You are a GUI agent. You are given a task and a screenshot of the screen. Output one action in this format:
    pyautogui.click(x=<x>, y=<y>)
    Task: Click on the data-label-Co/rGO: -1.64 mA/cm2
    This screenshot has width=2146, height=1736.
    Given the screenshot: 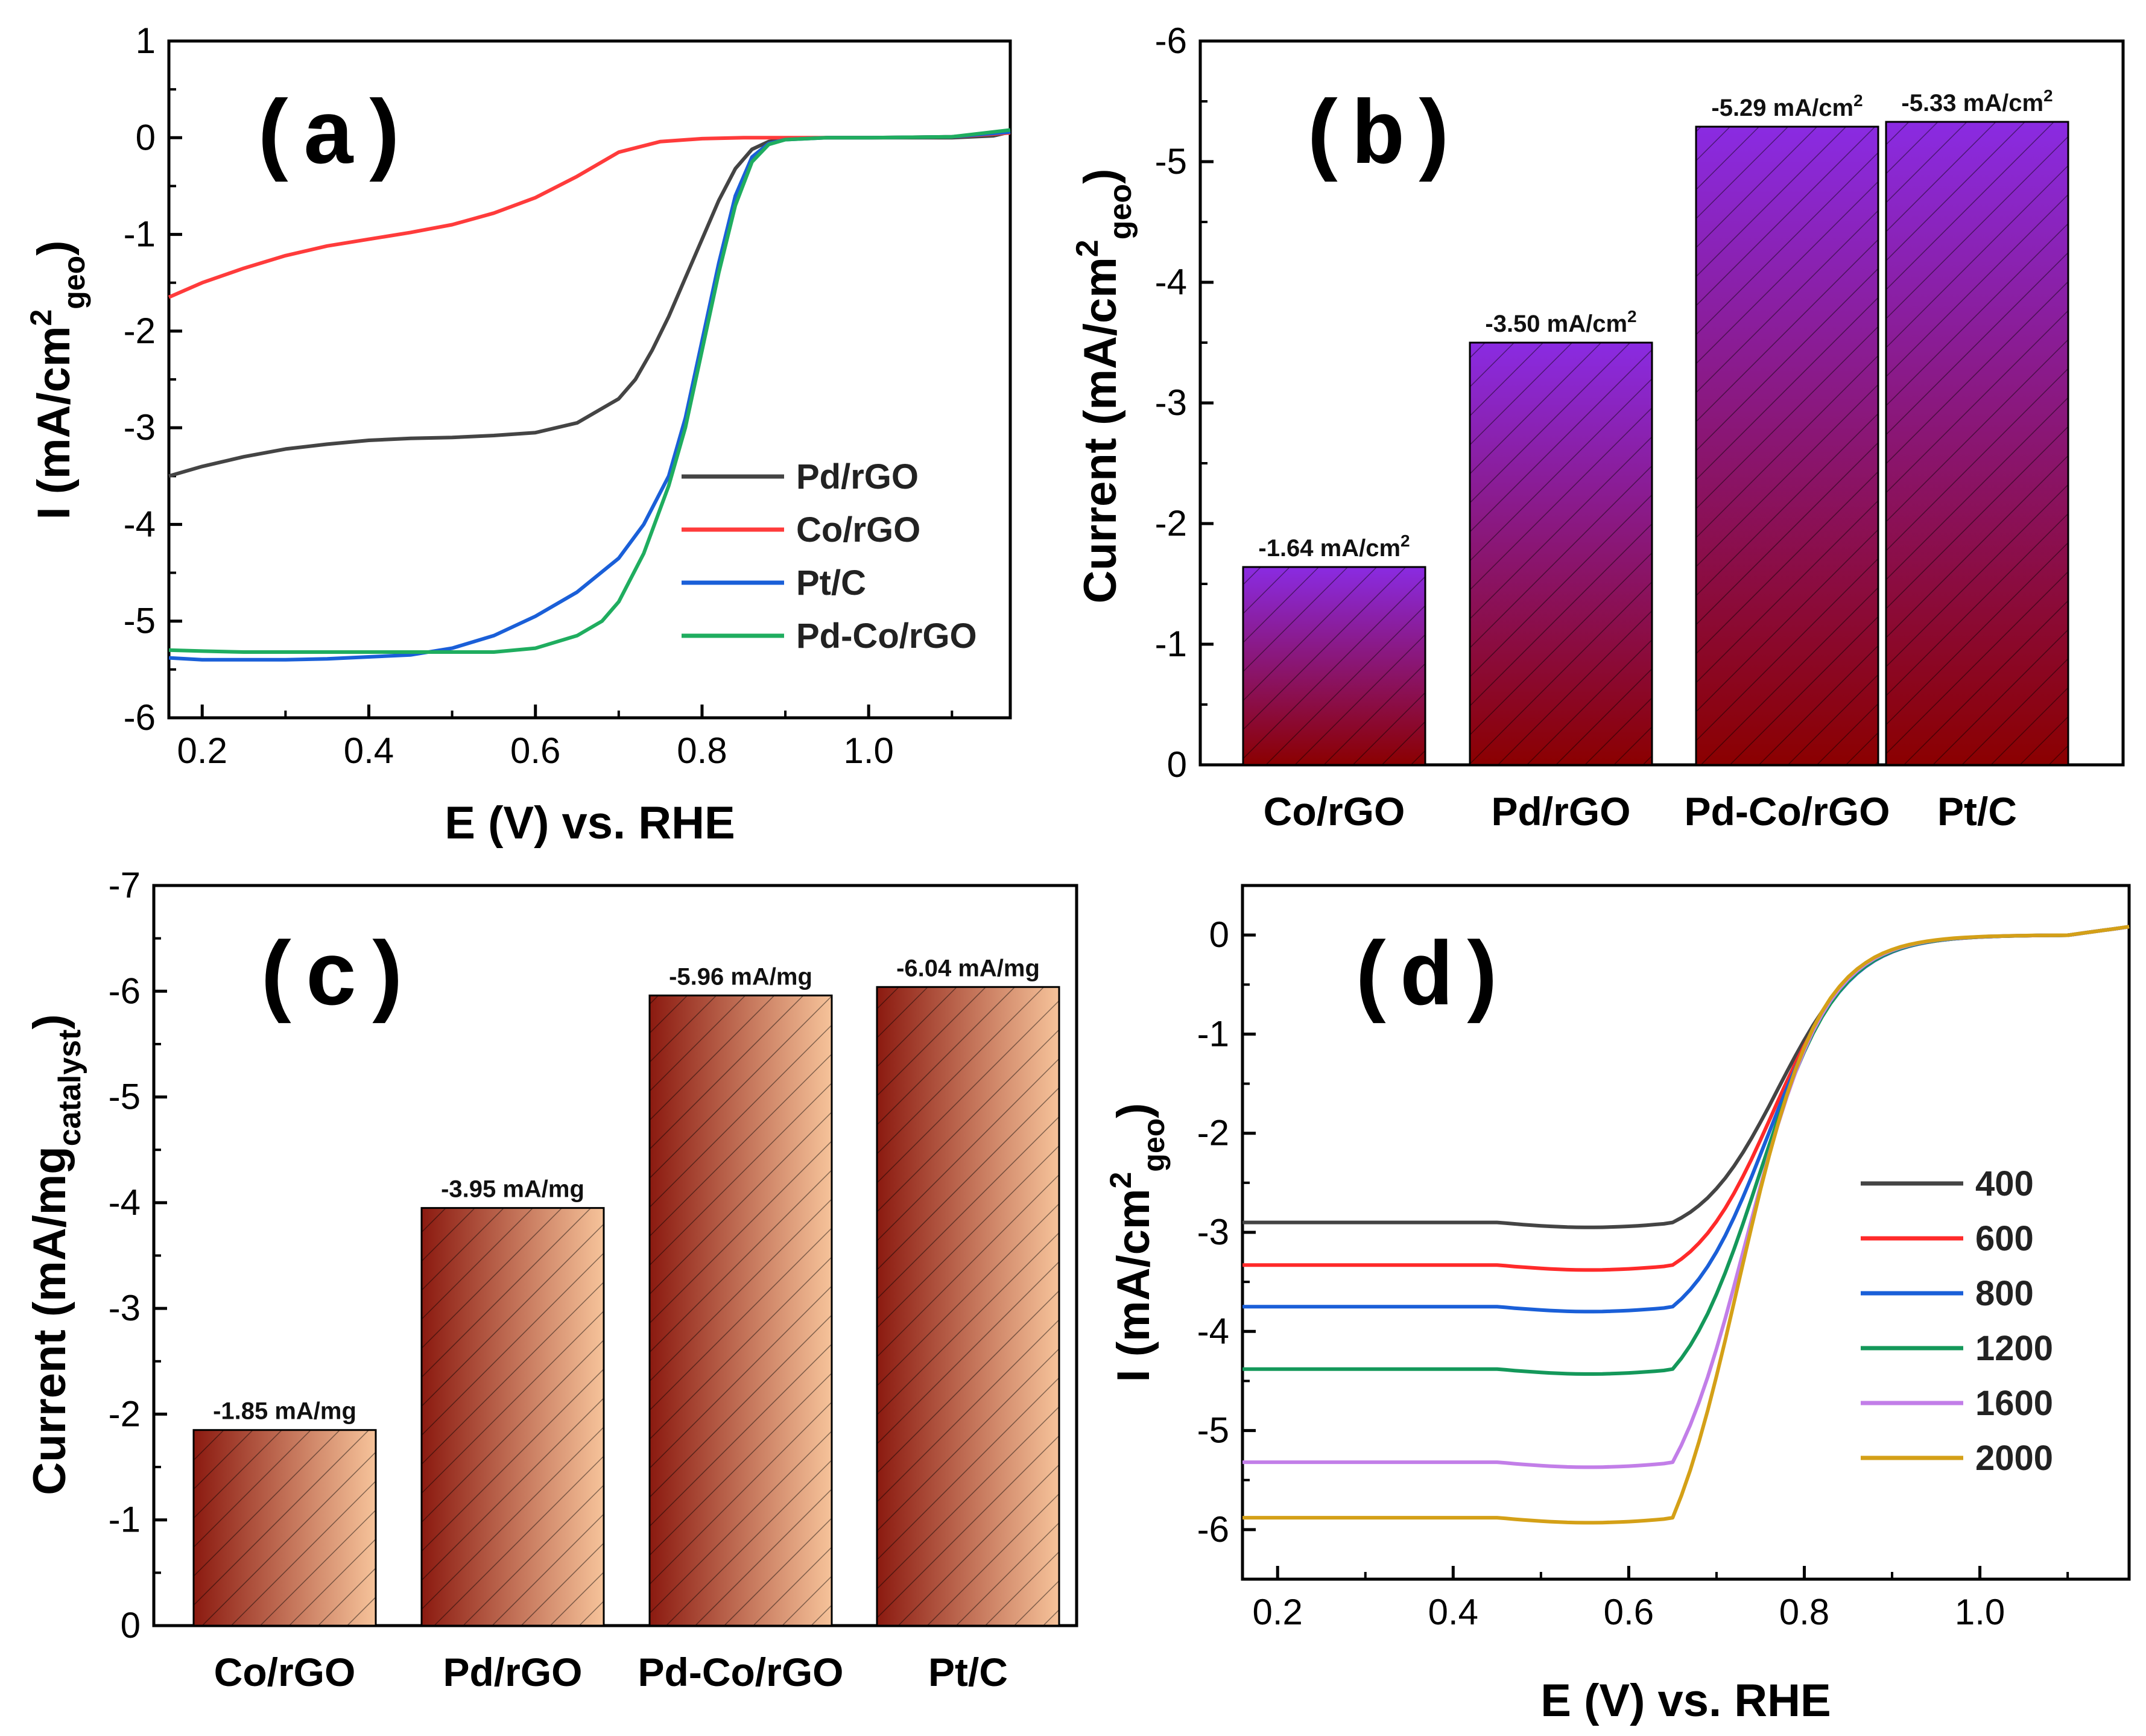 What is the action you would take?
    pyautogui.click(x=1334, y=546)
    